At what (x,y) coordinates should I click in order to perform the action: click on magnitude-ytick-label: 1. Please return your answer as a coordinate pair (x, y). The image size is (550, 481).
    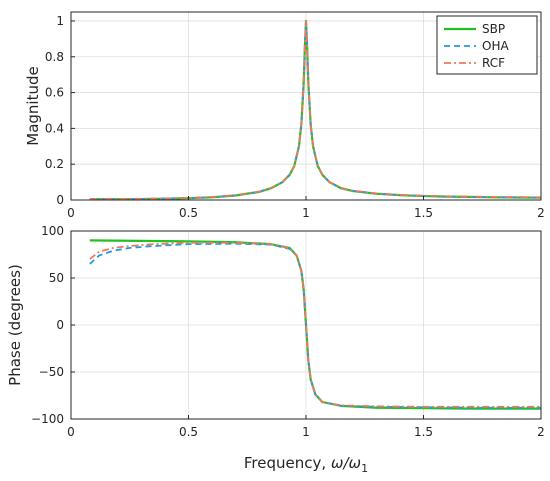
    Looking at the image, I should click on (60, 21).